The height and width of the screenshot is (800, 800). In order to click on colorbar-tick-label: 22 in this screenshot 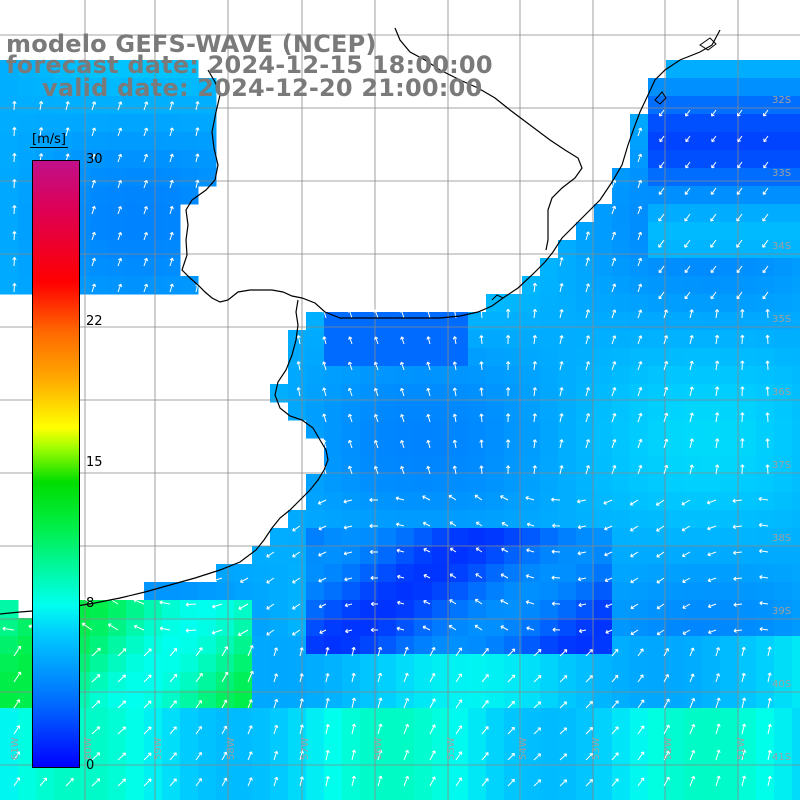, I will do `click(94, 321)`.